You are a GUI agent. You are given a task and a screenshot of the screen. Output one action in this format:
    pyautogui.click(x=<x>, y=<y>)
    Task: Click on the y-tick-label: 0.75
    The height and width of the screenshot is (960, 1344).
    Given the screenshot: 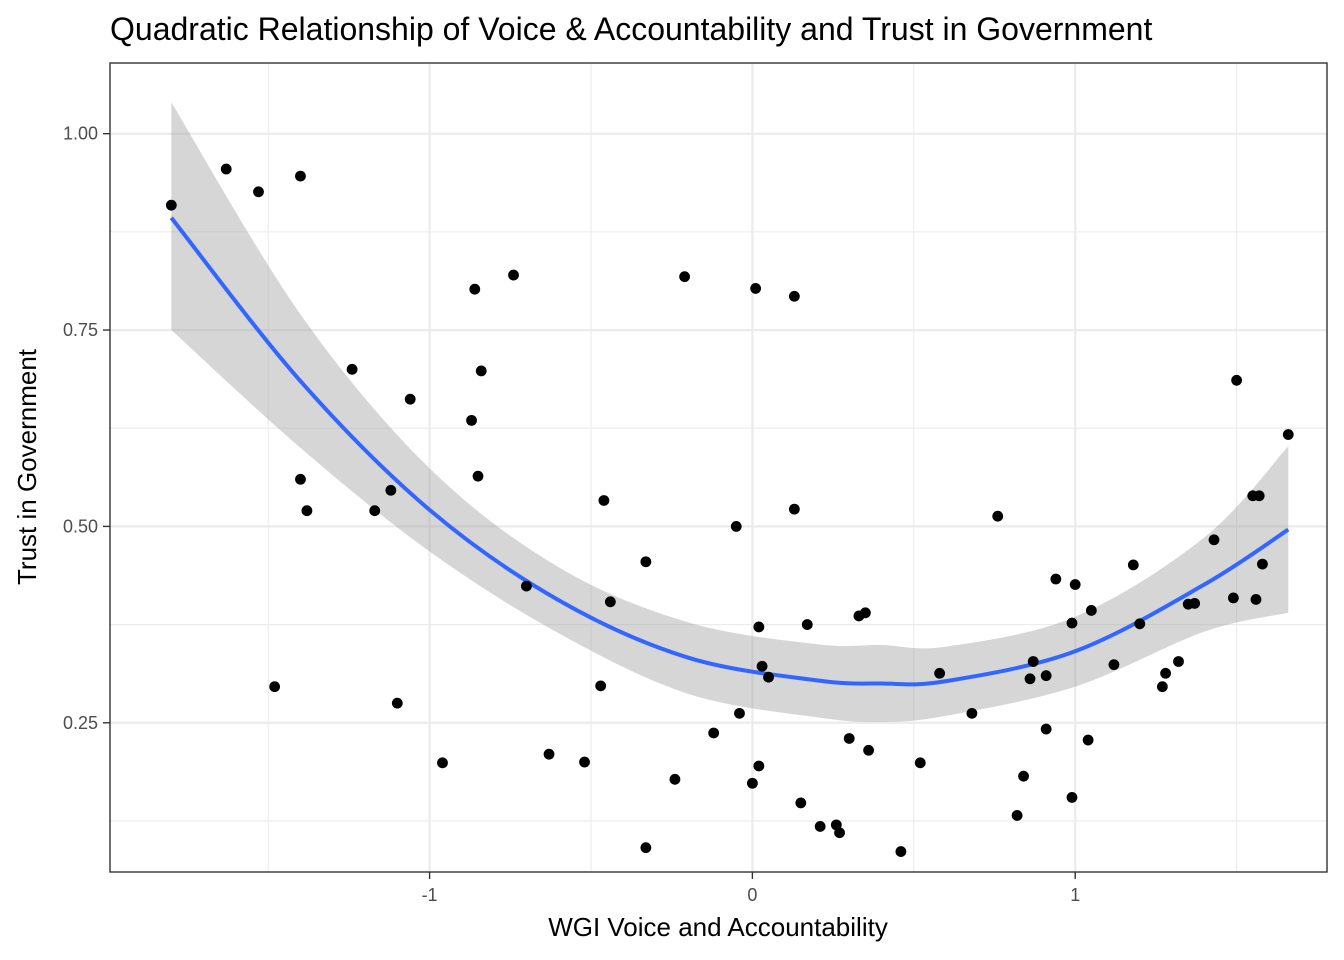 What is the action you would take?
    pyautogui.click(x=80, y=330)
    